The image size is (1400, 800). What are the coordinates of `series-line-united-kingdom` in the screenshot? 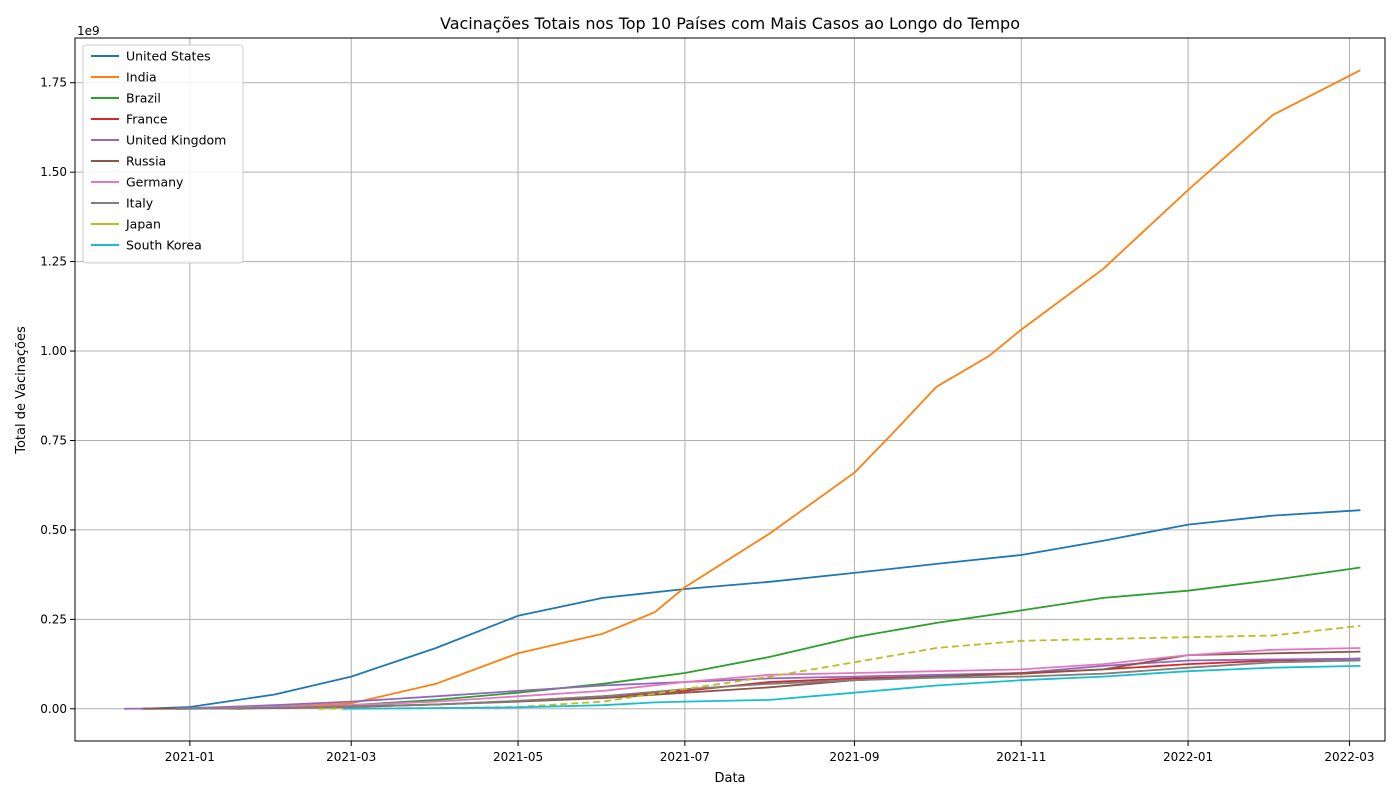 It's located at (742, 683).